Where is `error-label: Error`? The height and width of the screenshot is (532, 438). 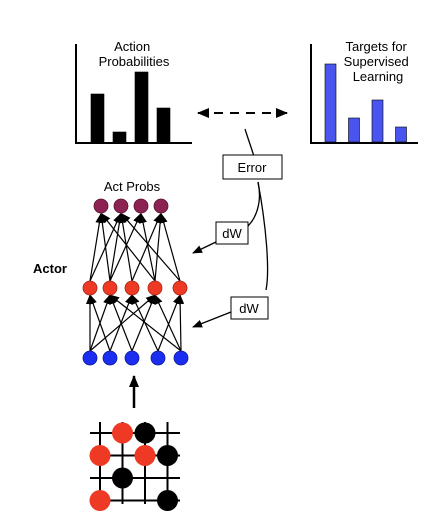 error-label: Error is located at coordinates (253, 167).